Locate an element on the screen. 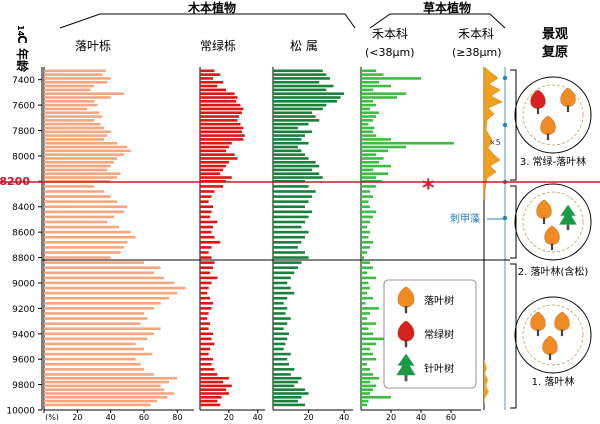 This screenshot has width=600, height=424. landscape-bracket is located at coordinates (513, 125).